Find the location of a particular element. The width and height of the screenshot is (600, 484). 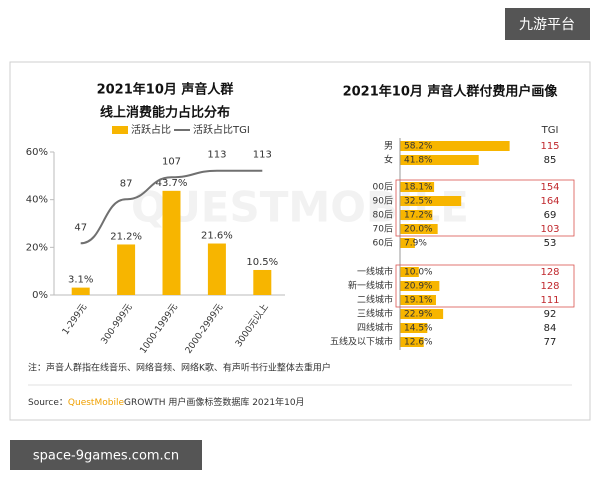

badge-box is located at coordinates (547, 24).